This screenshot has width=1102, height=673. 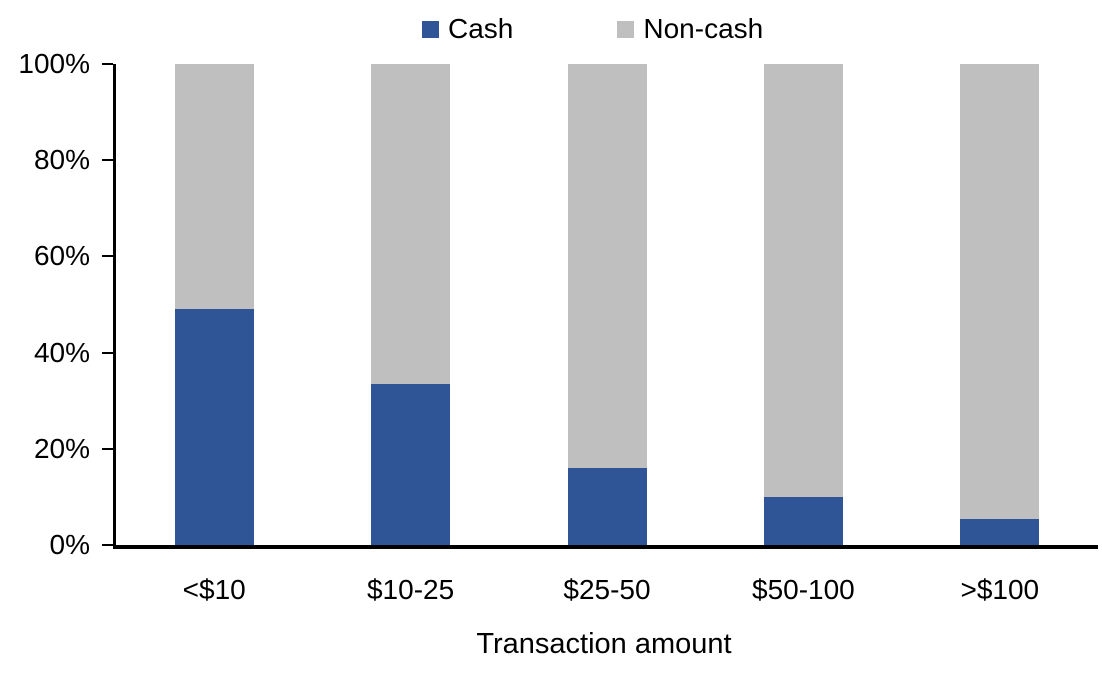 What do you see at coordinates (410, 589) in the screenshot?
I see `x-axis-category-label: $10-25` at bounding box center [410, 589].